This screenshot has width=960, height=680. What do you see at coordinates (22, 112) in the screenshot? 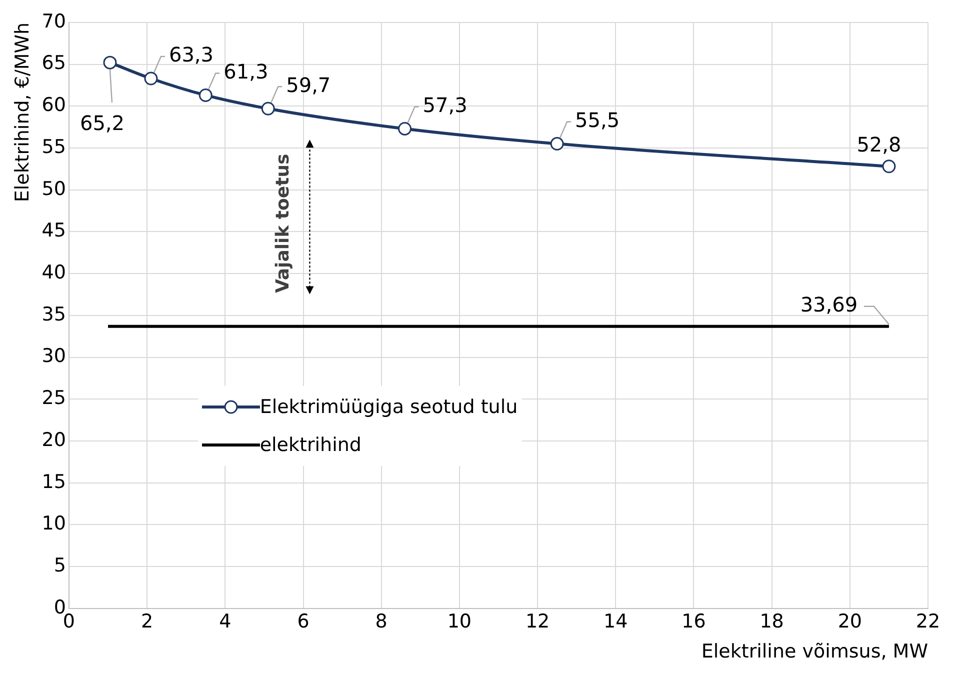
I see `y-axis-title: Elektrihind, €/MWh` at bounding box center [22, 112].